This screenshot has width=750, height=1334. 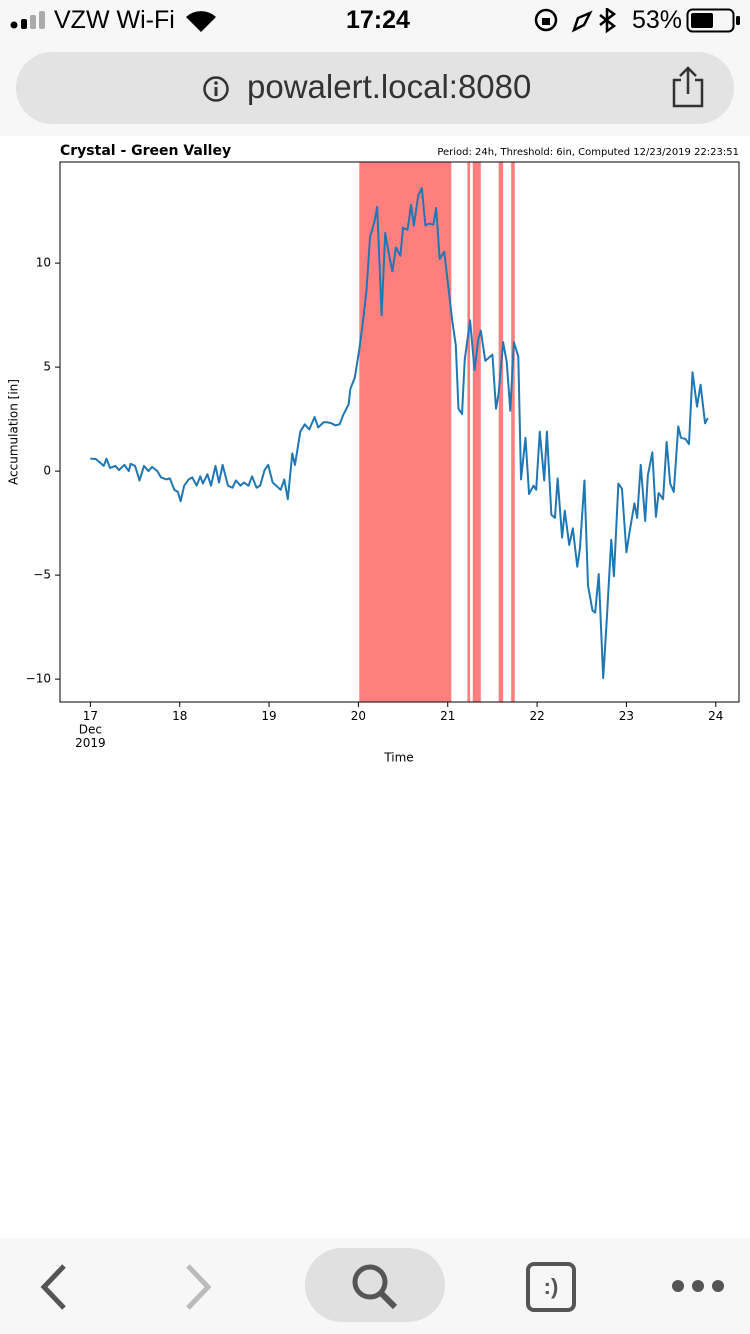 I want to click on carrier: VZW Wi-Fi, so click(x=114, y=20).